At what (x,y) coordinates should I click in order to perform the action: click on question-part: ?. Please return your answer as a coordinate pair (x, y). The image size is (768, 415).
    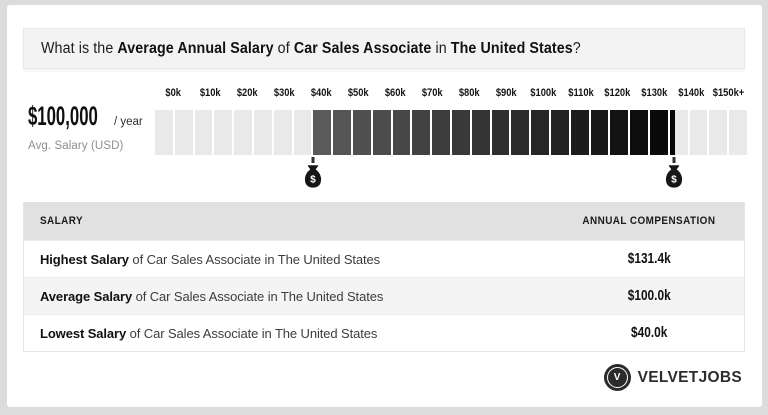
    Looking at the image, I should click on (576, 48).